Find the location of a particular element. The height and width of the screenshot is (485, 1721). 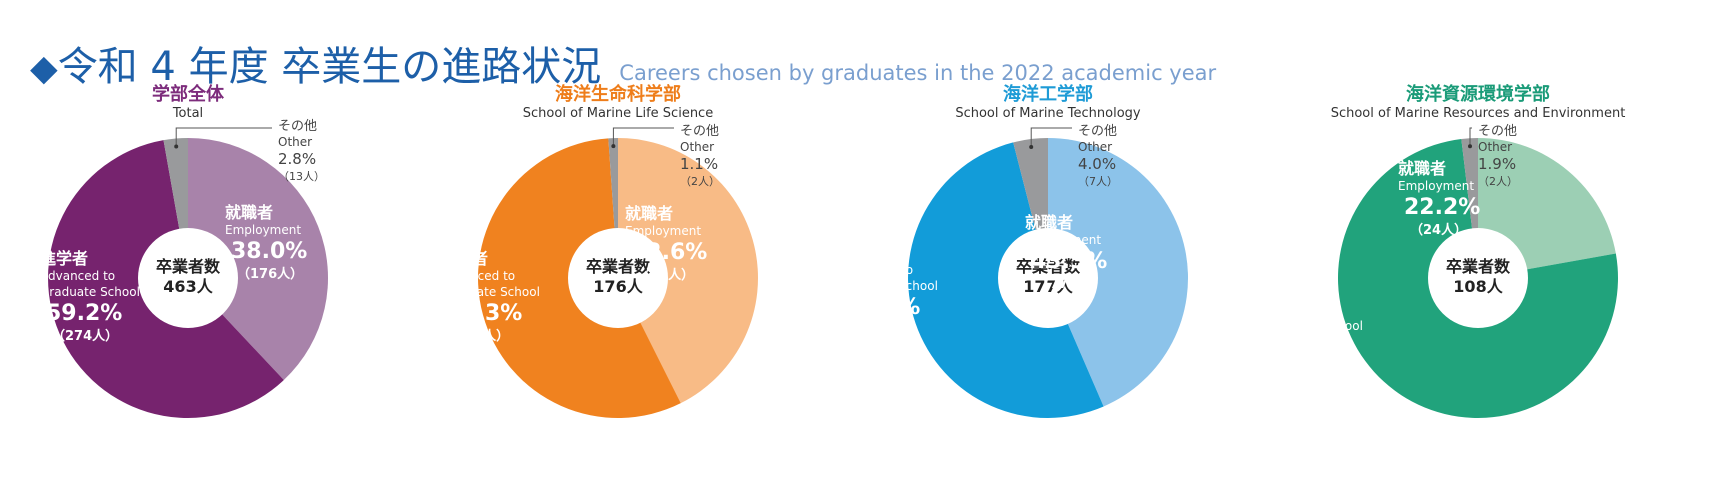

slice-percent: 52.5% is located at coordinates (882, 307).